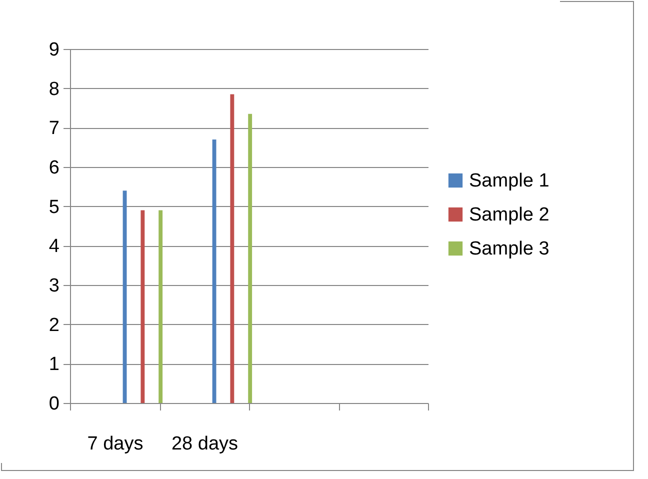 The image size is (648, 479). What do you see at coordinates (54, 207) in the screenshot?
I see `y-tick-label: 5` at bounding box center [54, 207].